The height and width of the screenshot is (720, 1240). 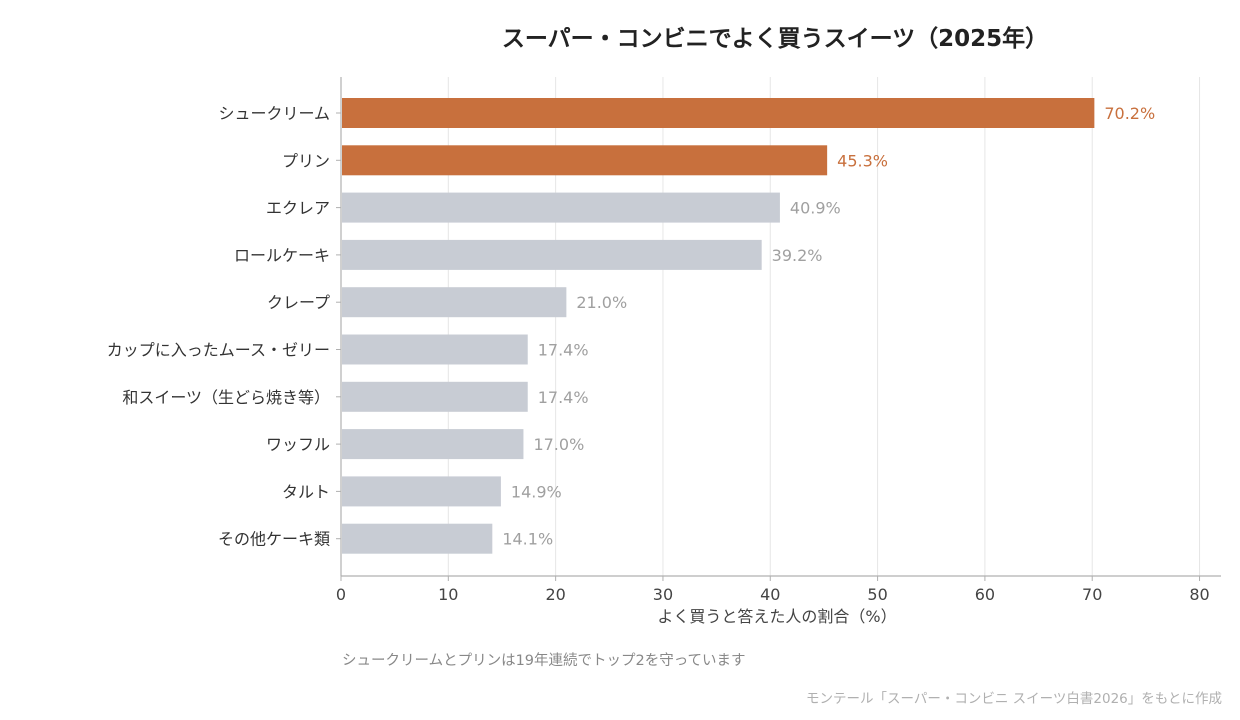 What do you see at coordinates (1199, 594) in the screenshot?
I see `x-tick-label: 80` at bounding box center [1199, 594].